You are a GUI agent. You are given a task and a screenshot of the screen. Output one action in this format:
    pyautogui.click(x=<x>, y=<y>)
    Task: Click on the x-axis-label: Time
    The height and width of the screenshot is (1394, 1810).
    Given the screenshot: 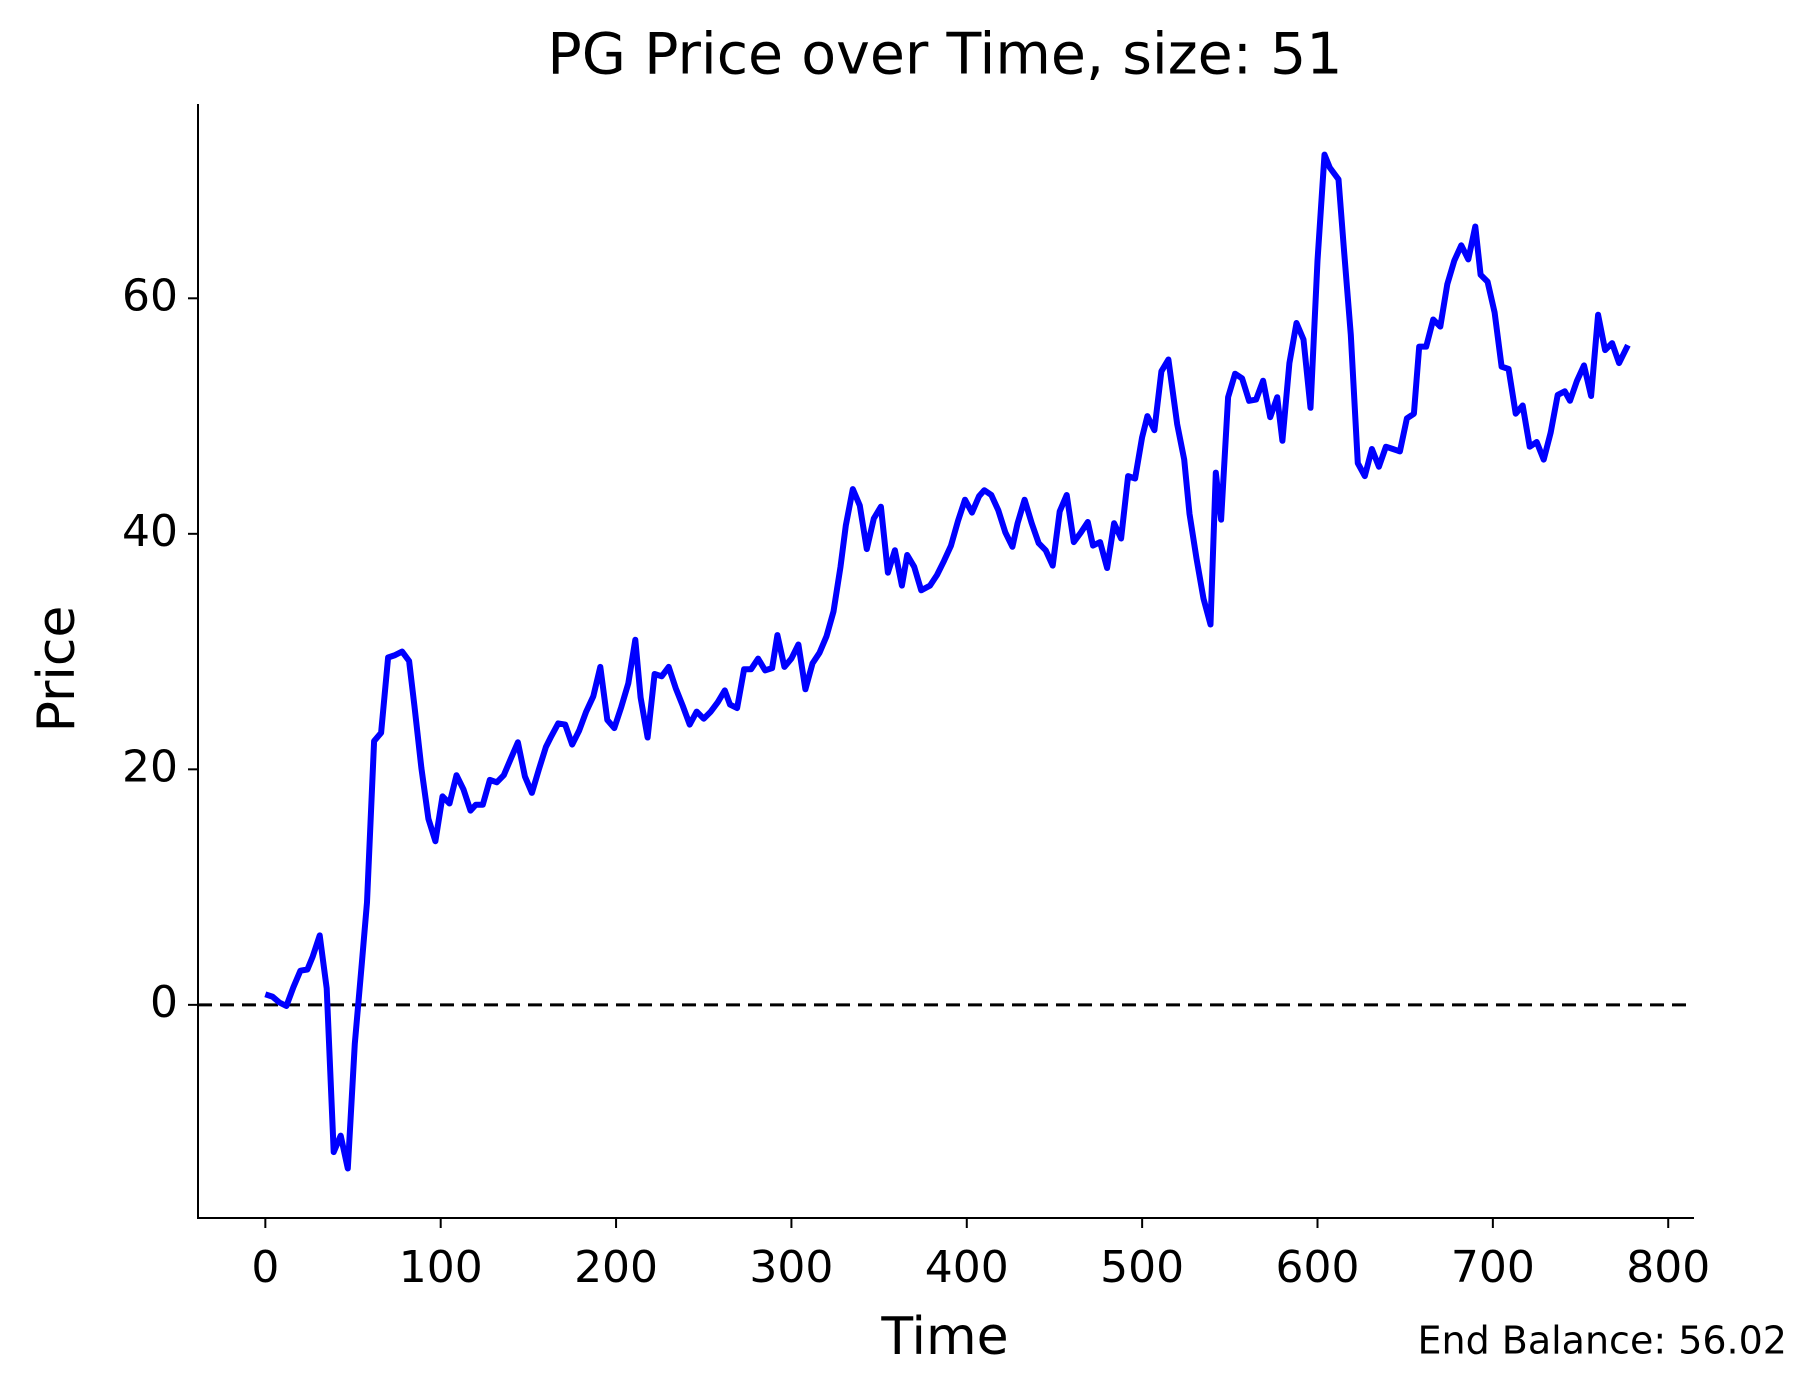 What is the action you would take?
    pyautogui.click(x=944, y=1337)
    